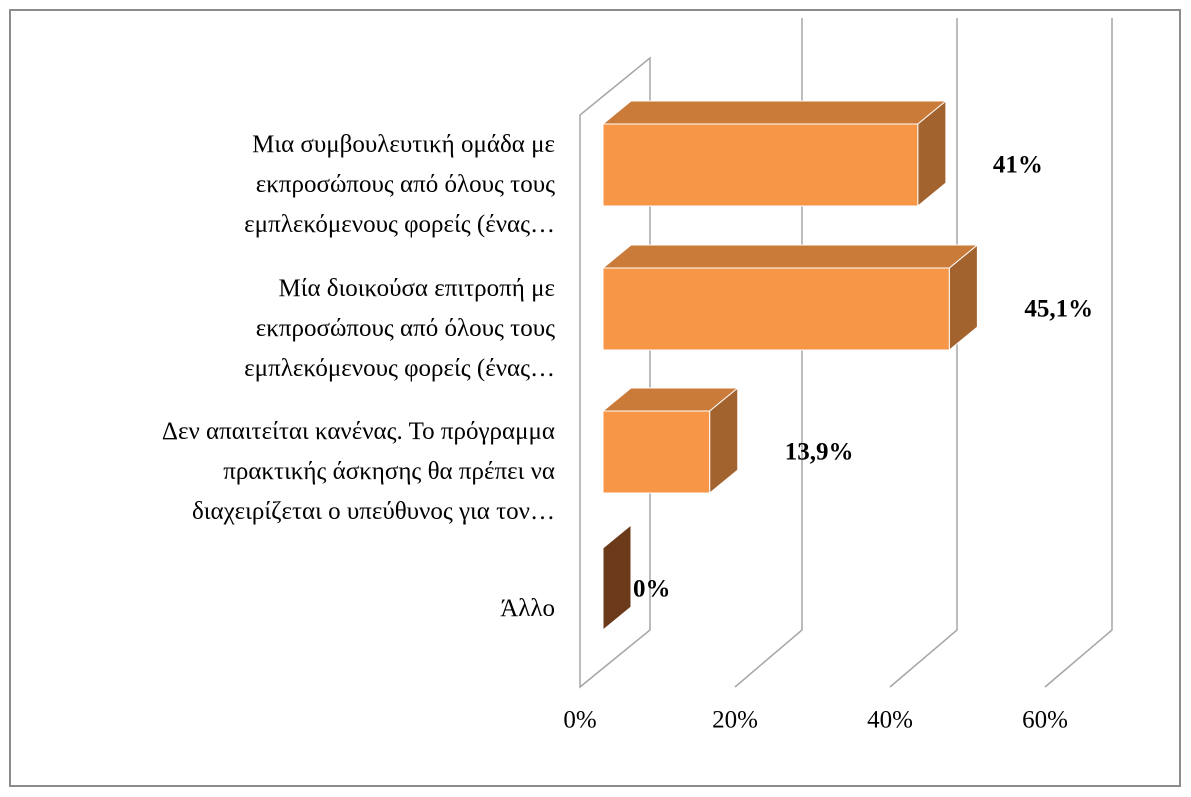 The width and height of the screenshot is (1191, 797). I want to click on value-label: 41%, so click(1018, 165).